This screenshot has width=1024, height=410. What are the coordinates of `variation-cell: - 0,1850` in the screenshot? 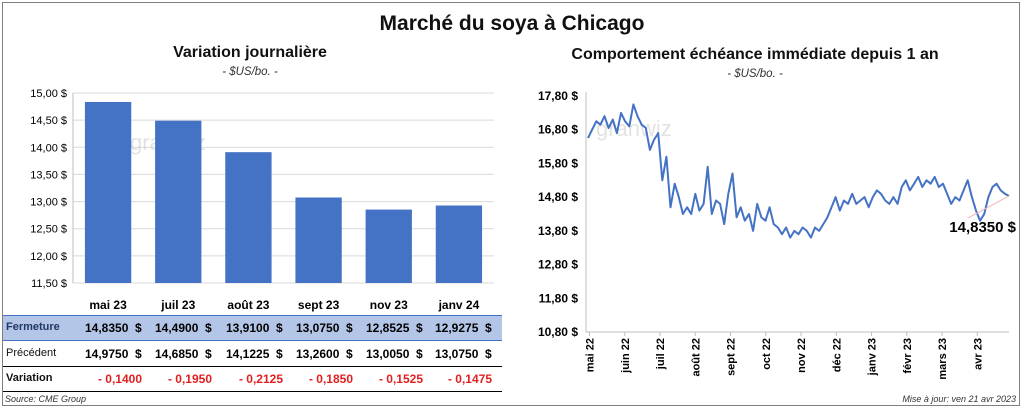 It's located at (331, 379).